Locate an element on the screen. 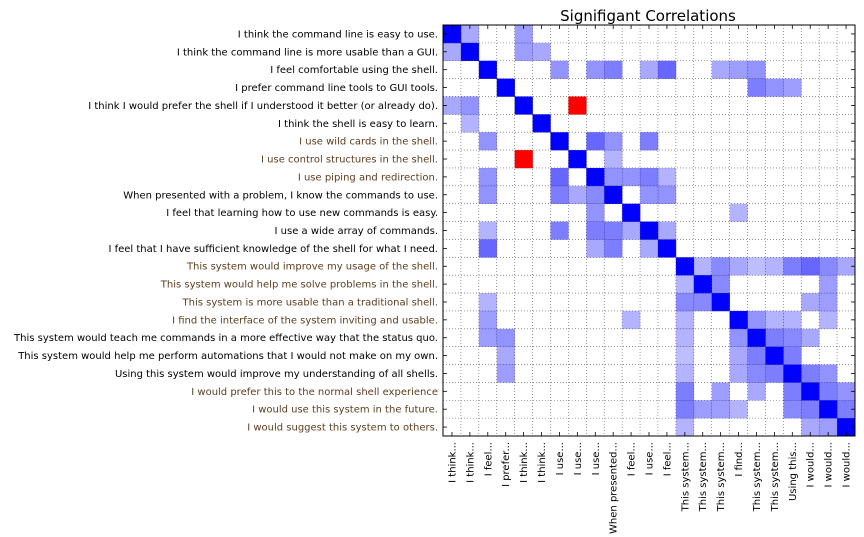  row-label: I would use this system in the future. is located at coordinates (345, 410).